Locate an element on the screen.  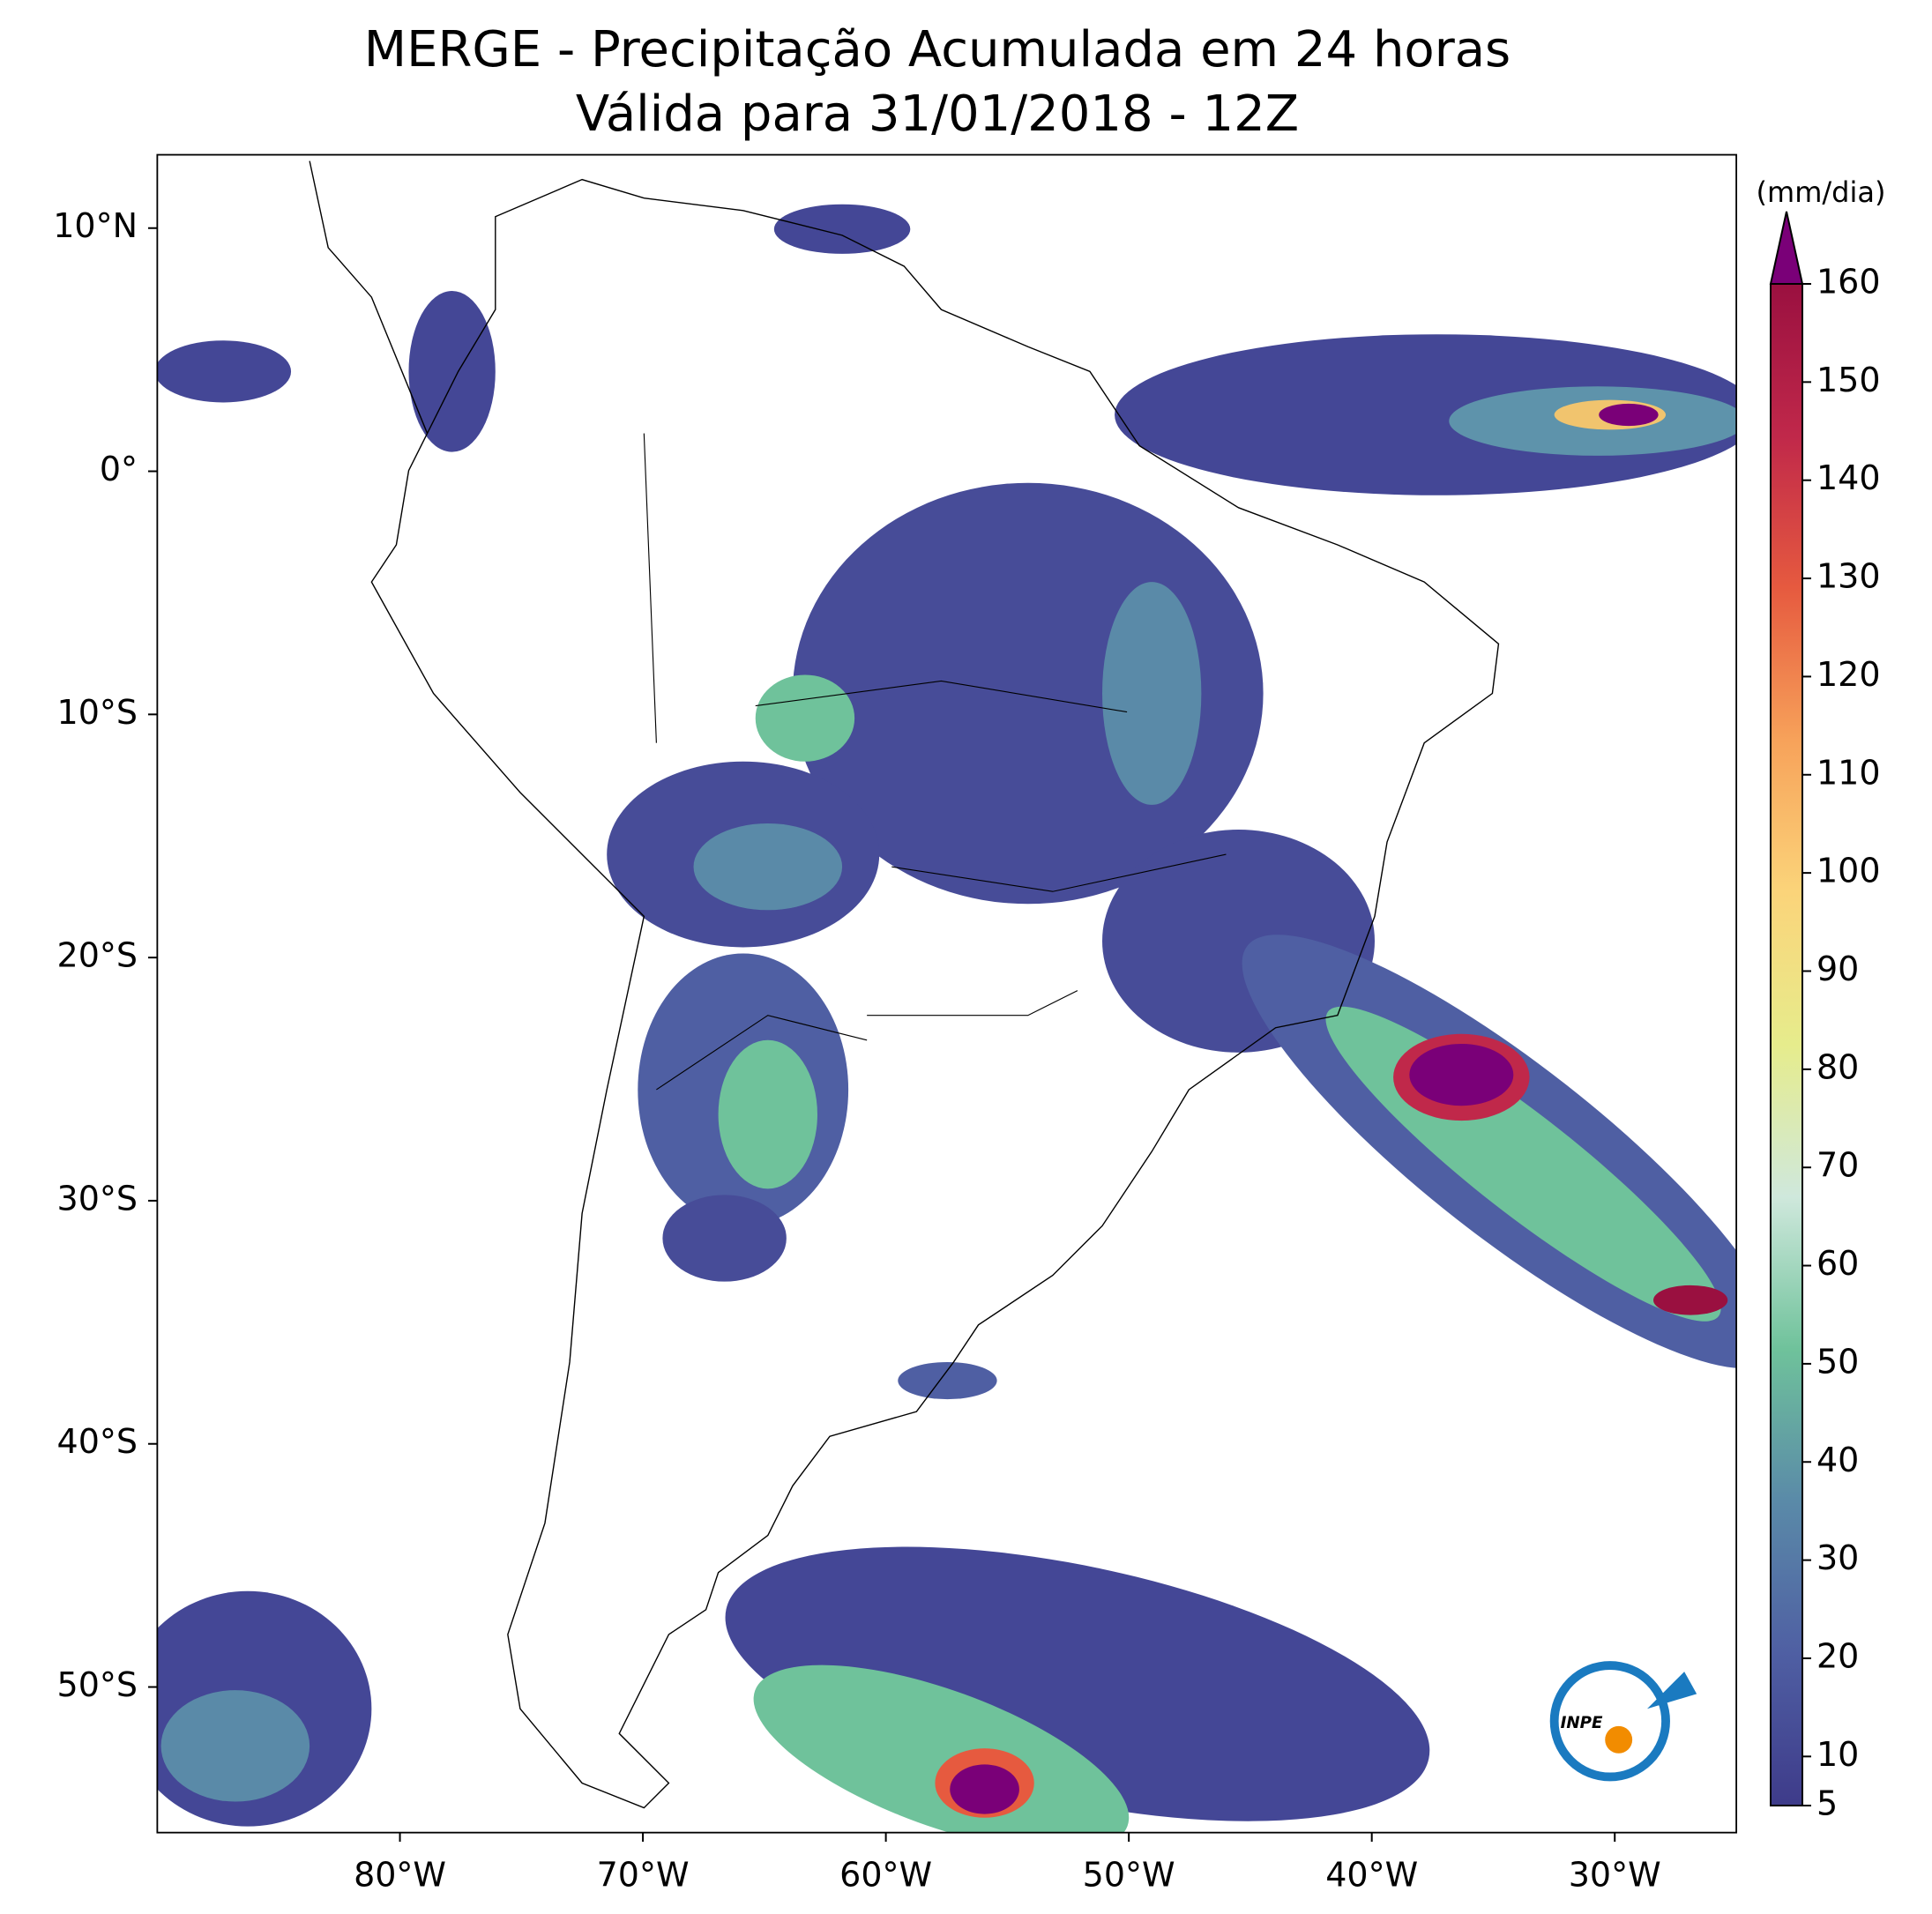
colorbar-tick-label: 90 is located at coordinates (1837, 969).